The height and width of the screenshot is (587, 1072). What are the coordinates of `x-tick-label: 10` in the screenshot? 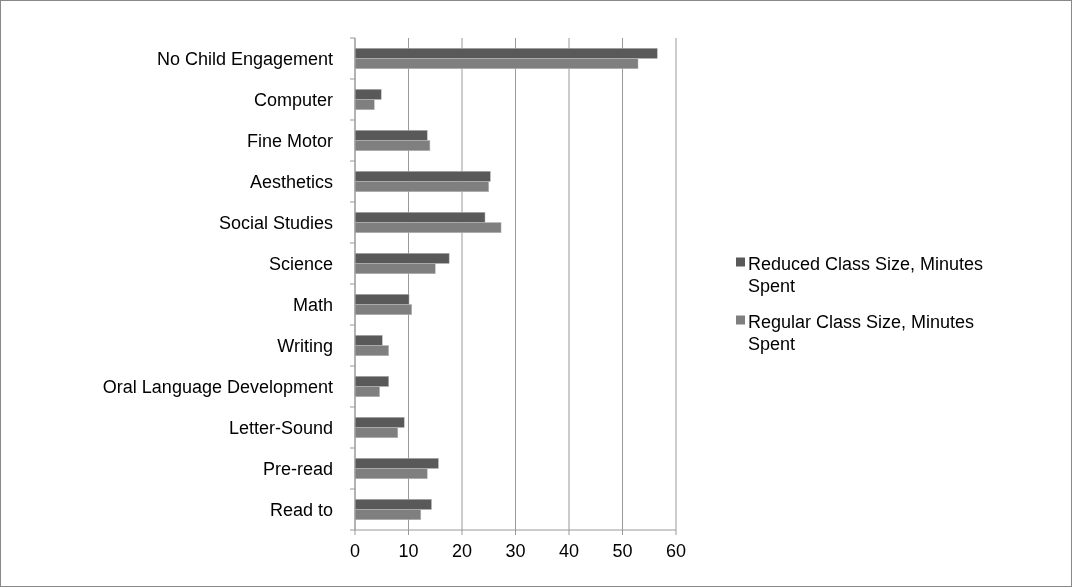 It's located at (408, 551).